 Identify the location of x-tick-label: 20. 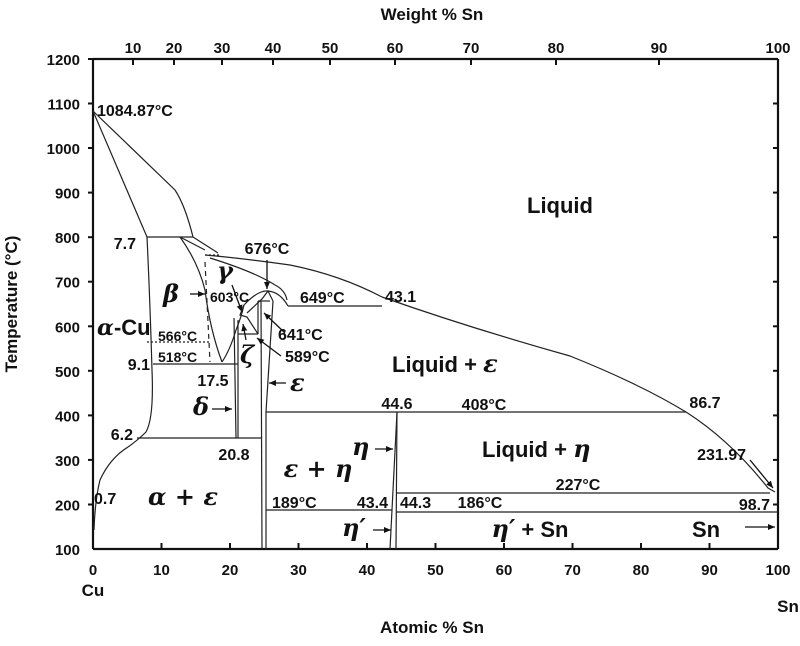
(230, 570).